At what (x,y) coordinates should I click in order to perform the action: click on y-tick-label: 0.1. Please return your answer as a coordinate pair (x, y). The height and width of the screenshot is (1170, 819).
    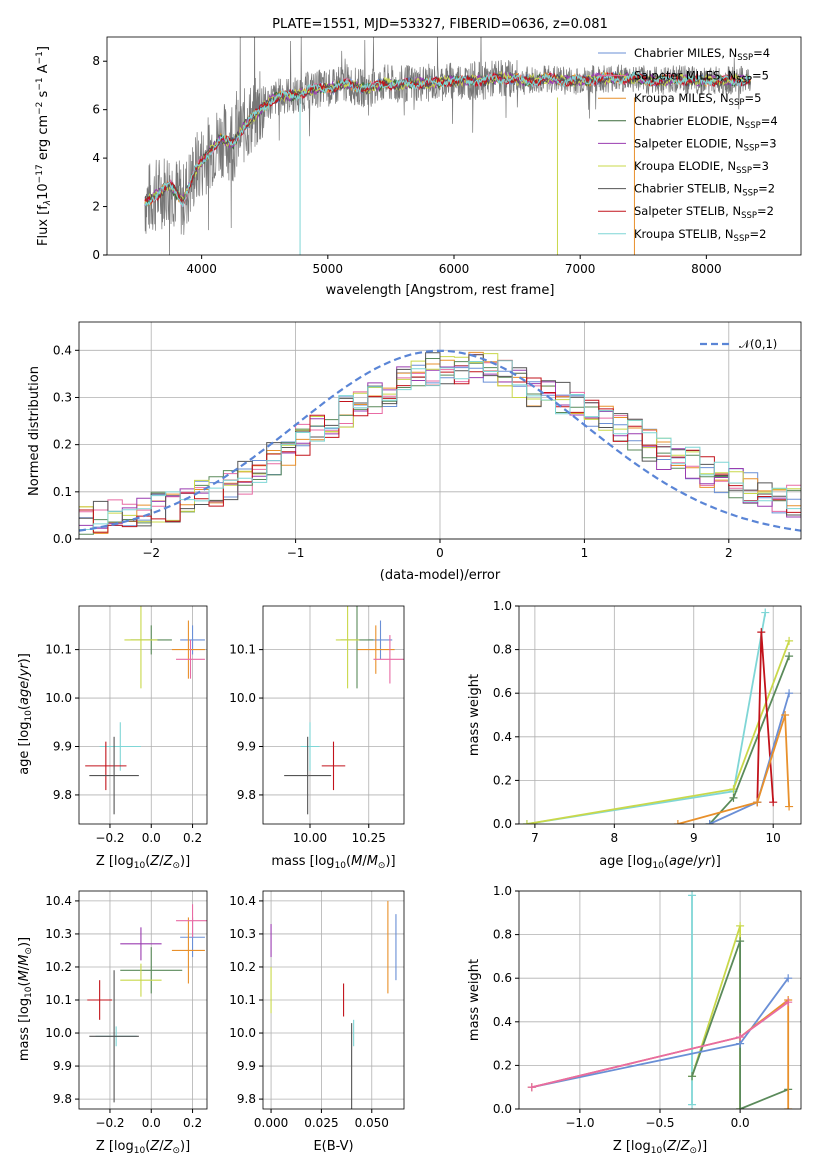
    Looking at the image, I should click on (62, 492).